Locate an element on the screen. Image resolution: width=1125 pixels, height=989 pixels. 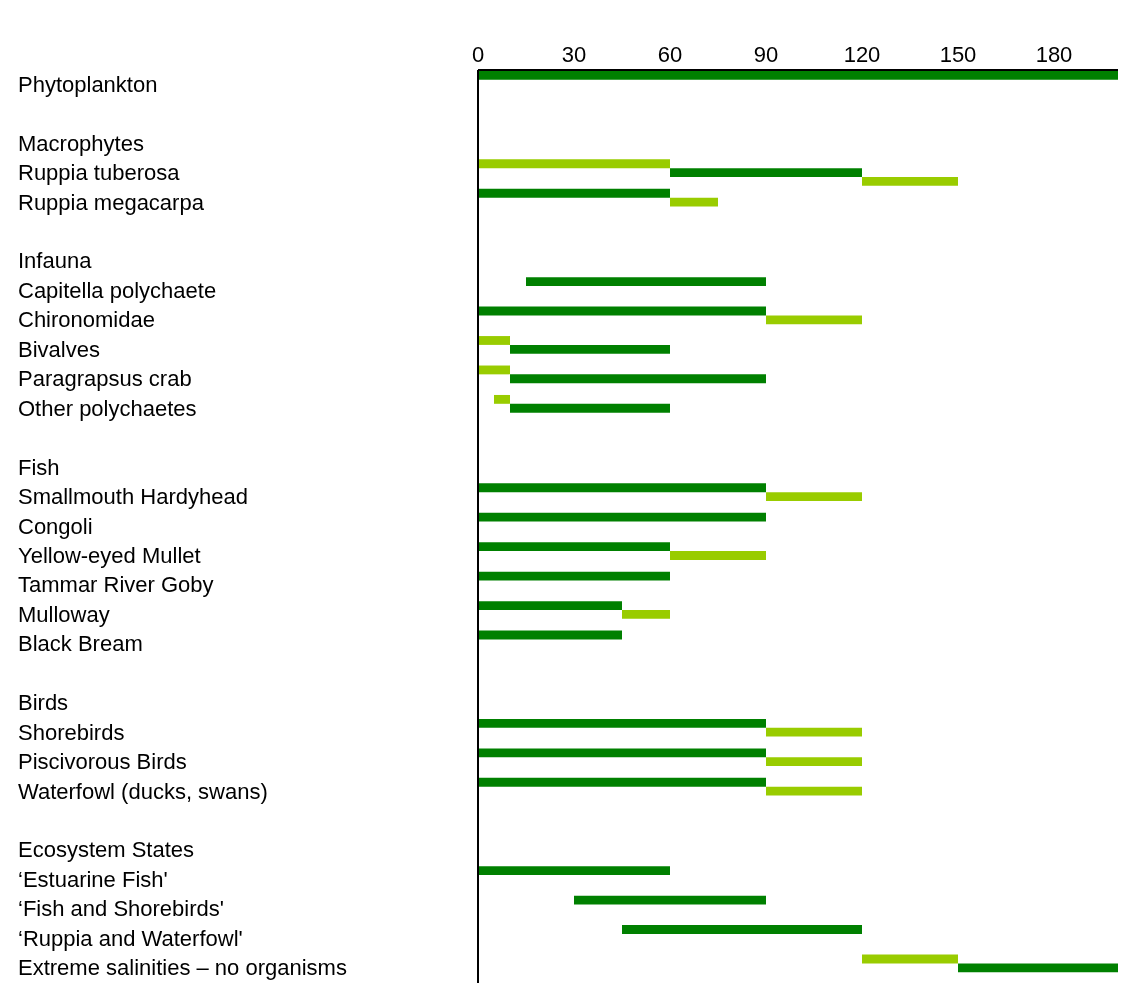
y-tick-label: Capitella polychaete is located at coordinates (117, 290).